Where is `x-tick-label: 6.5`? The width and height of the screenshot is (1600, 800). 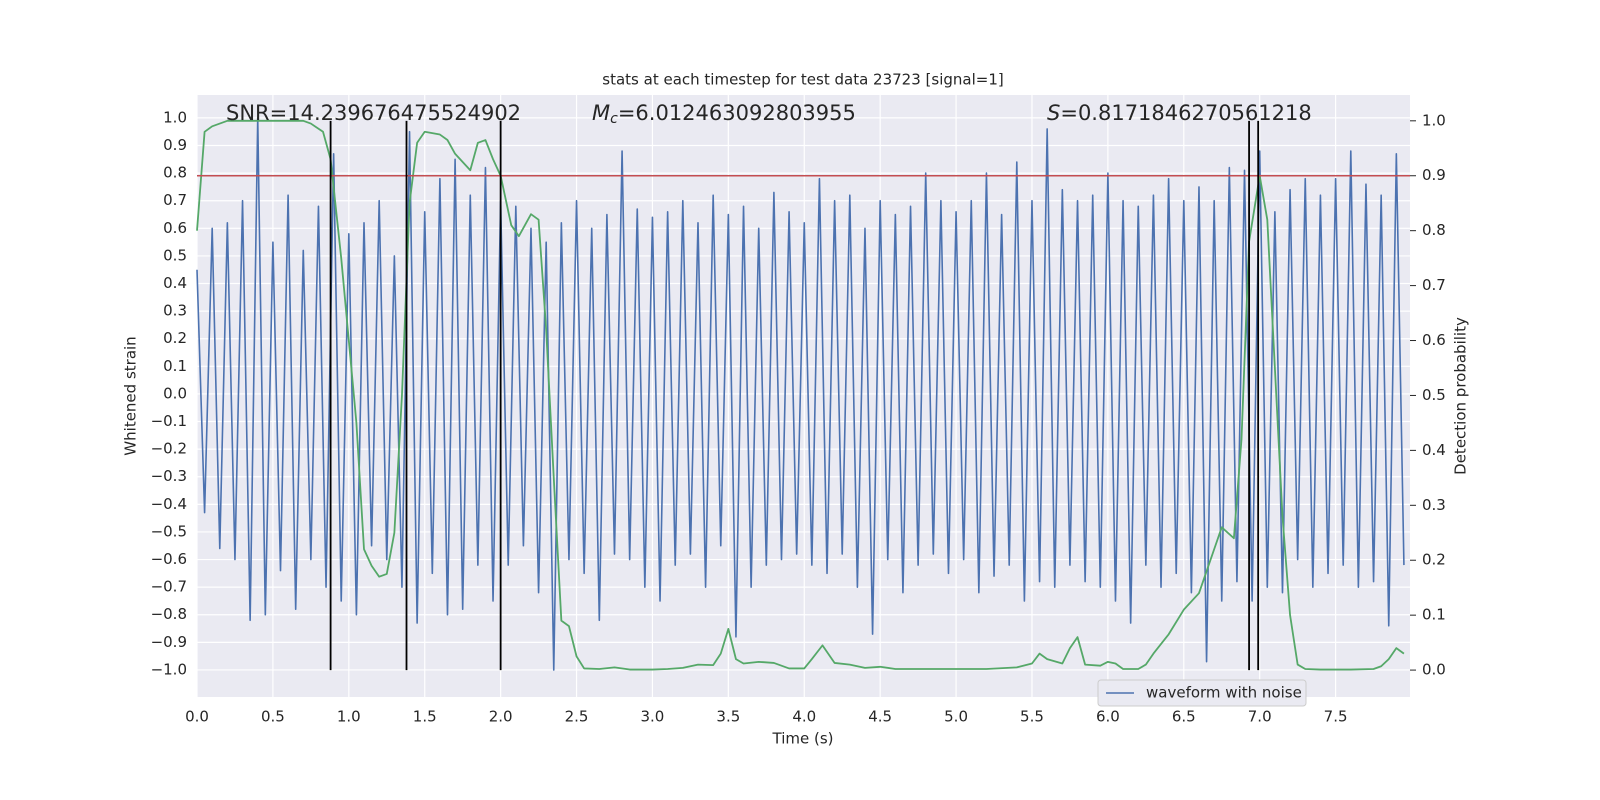 x-tick-label: 6.5 is located at coordinates (1184, 717).